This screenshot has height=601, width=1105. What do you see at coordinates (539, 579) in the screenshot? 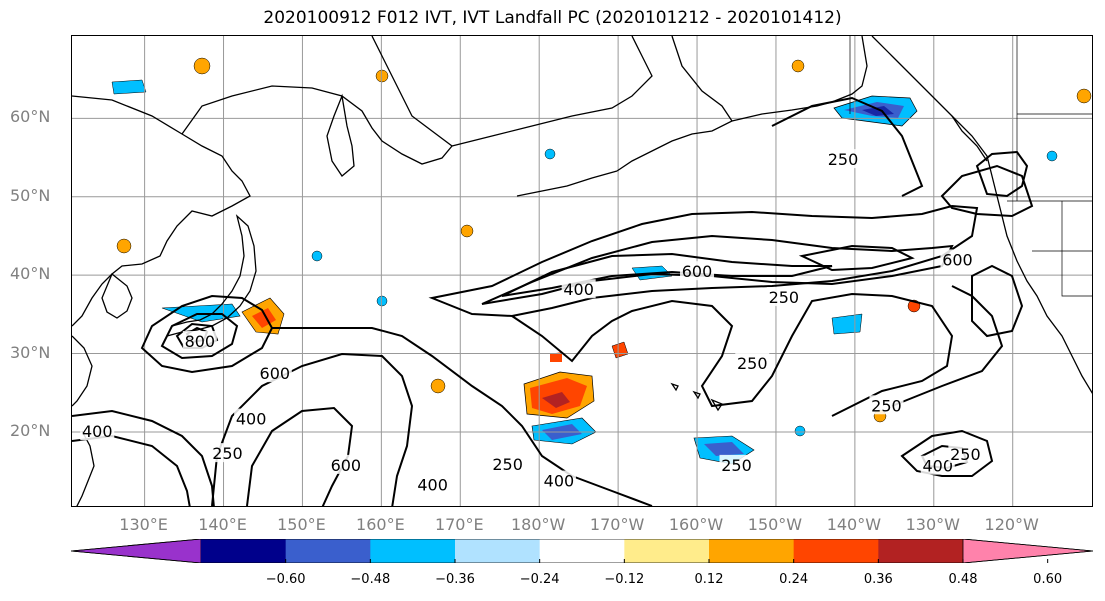
I see `colorbar-tick-label: −0.24` at bounding box center [539, 579].